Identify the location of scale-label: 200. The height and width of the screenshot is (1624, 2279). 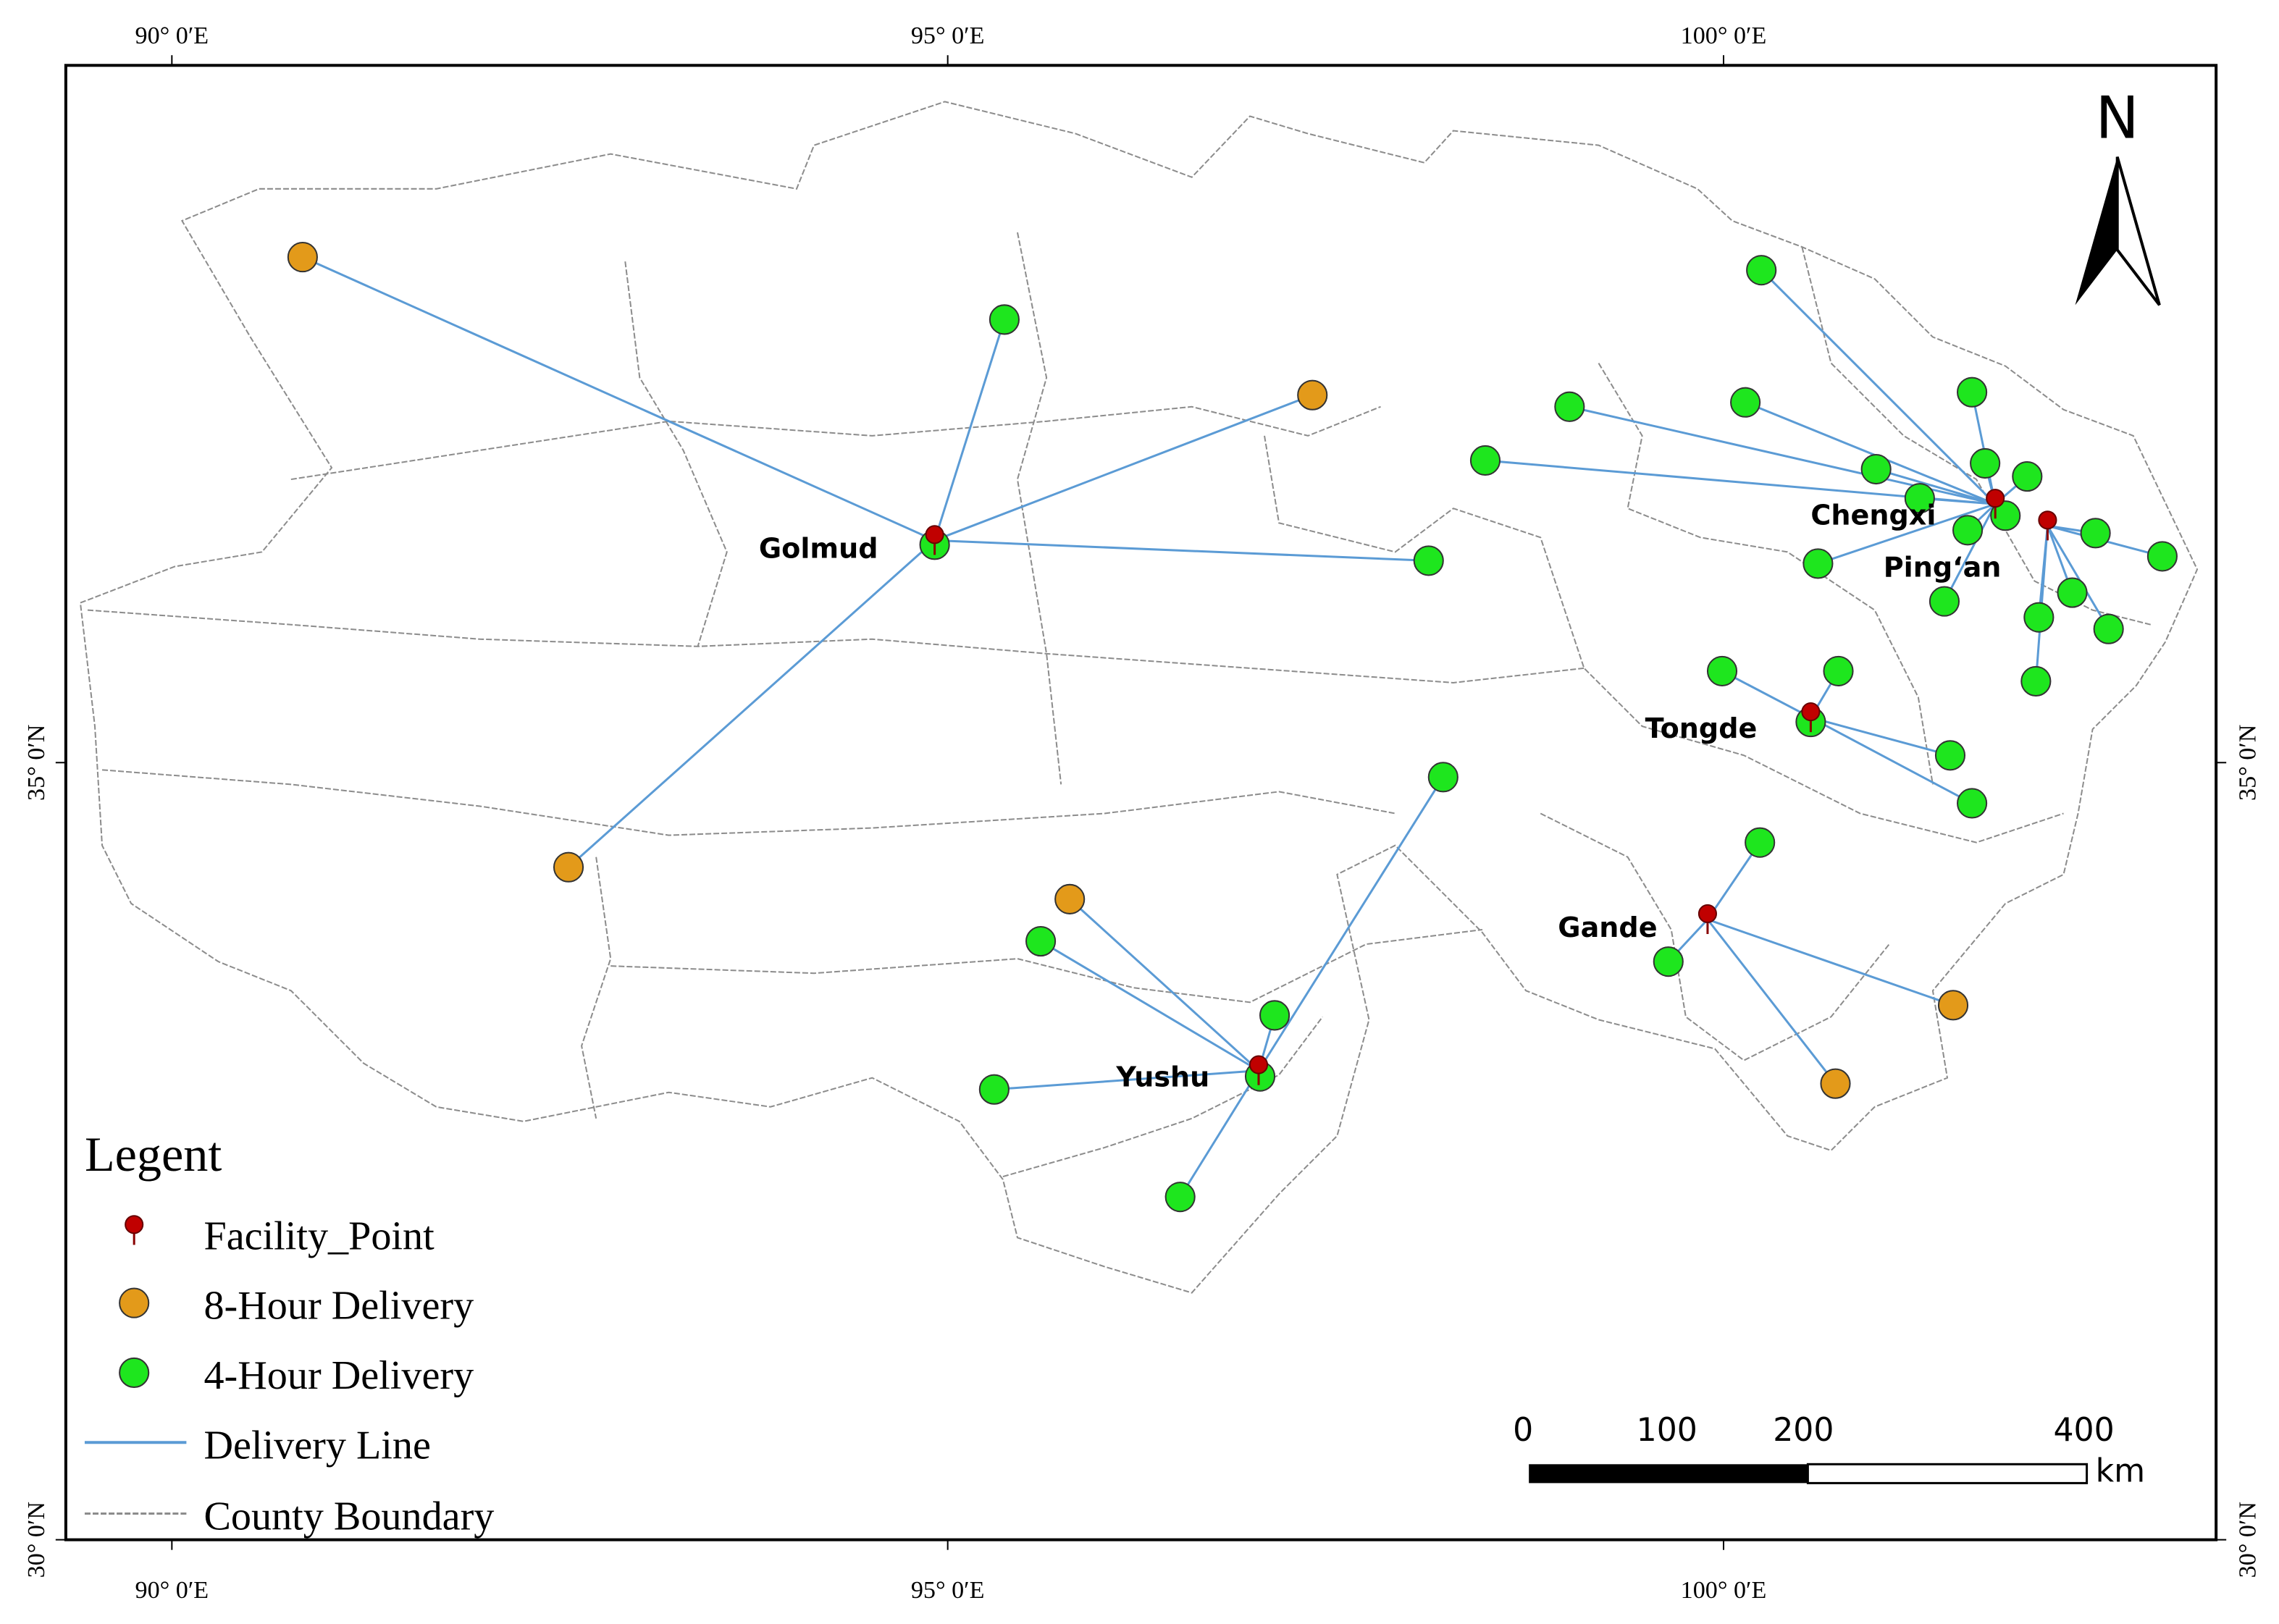
(1803, 1430).